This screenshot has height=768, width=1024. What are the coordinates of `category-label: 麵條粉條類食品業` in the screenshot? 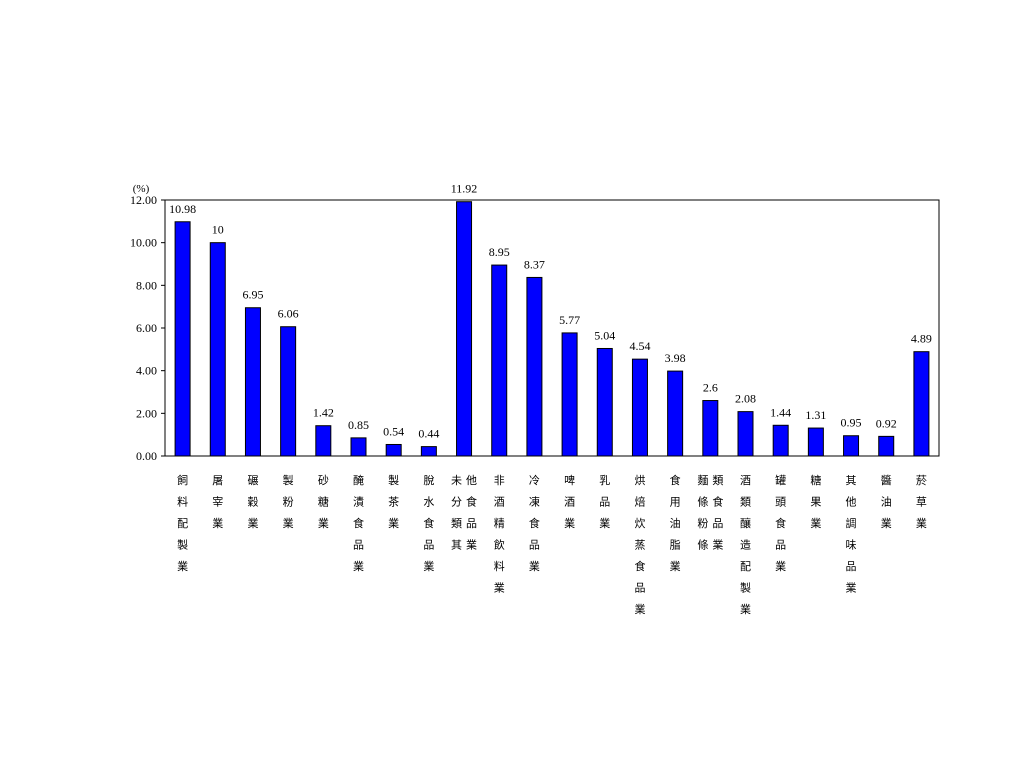 It's located at (710, 513).